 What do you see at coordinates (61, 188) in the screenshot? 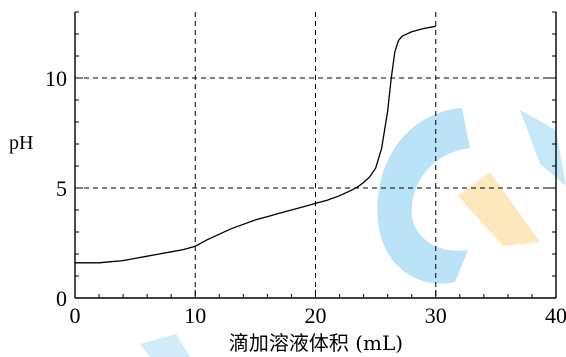
I see `y-tick-label: 5` at bounding box center [61, 188].